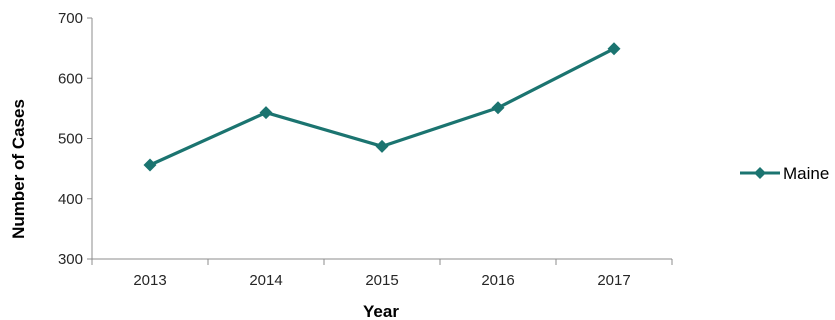 Image resolution: width=835 pixels, height=320 pixels. I want to click on y-tick-label: 700, so click(70, 18).